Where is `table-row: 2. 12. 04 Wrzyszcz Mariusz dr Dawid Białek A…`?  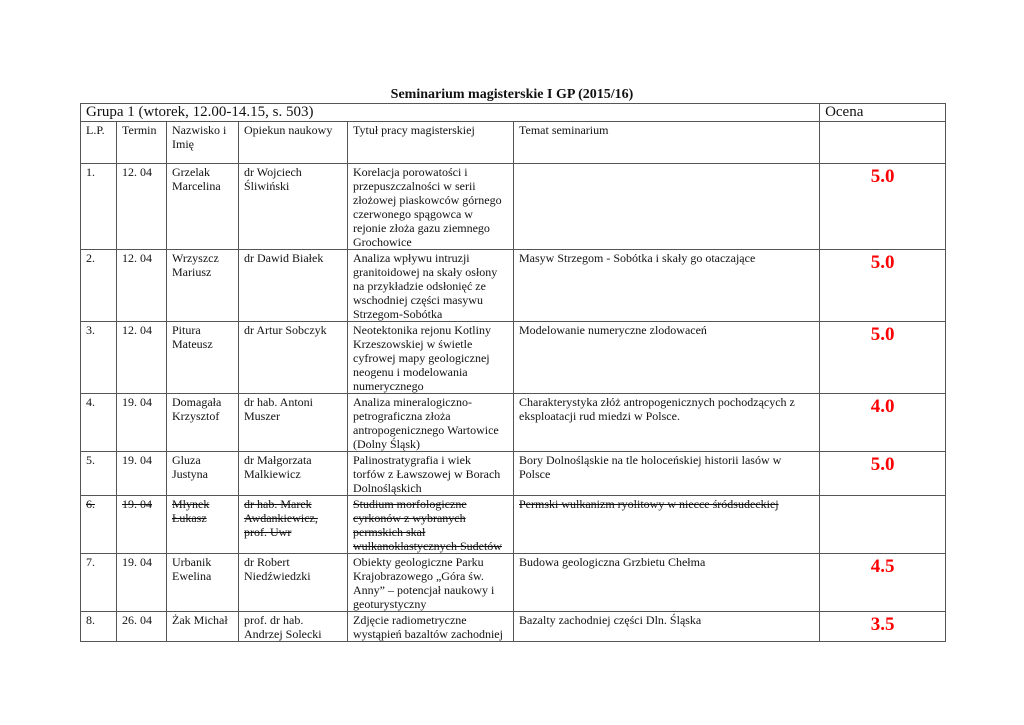 table-row: 2. 12. 04 Wrzyszcz Mariusz dr Dawid Białek A… is located at coordinates (513, 285).